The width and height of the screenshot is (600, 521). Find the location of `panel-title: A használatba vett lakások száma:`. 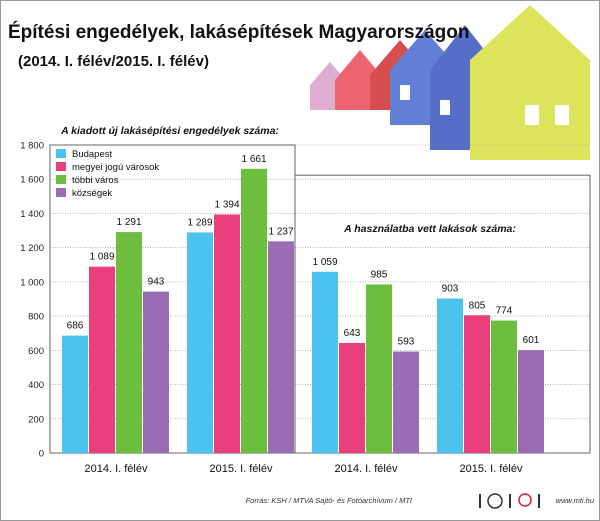

panel-title: A használatba vett lakások száma: is located at coordinates (429, 229).